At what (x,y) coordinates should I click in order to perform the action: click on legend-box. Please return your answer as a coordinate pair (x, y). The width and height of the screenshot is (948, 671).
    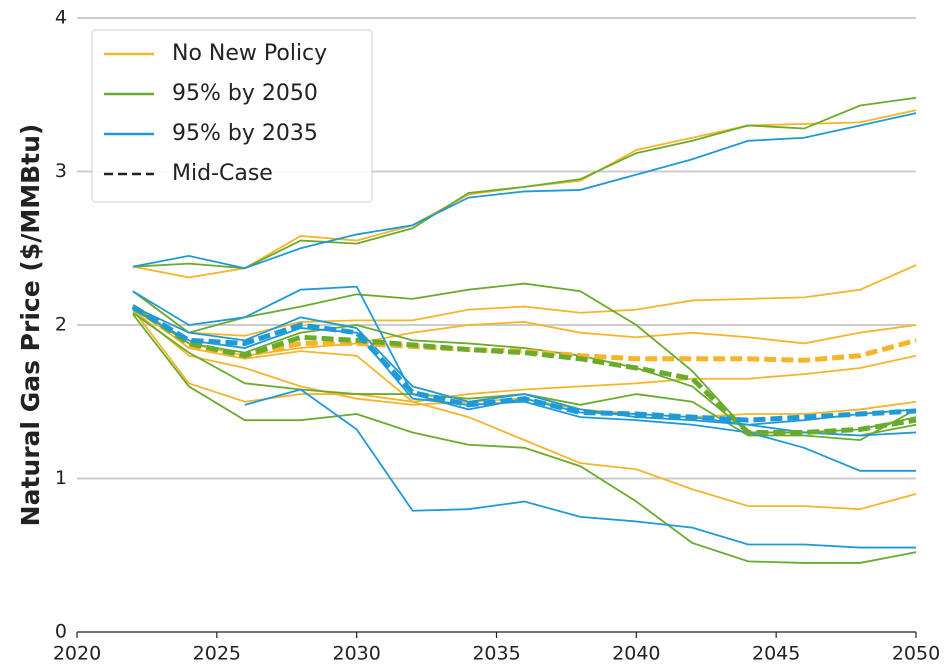
    Looking at the image, I should click on (232, 116).